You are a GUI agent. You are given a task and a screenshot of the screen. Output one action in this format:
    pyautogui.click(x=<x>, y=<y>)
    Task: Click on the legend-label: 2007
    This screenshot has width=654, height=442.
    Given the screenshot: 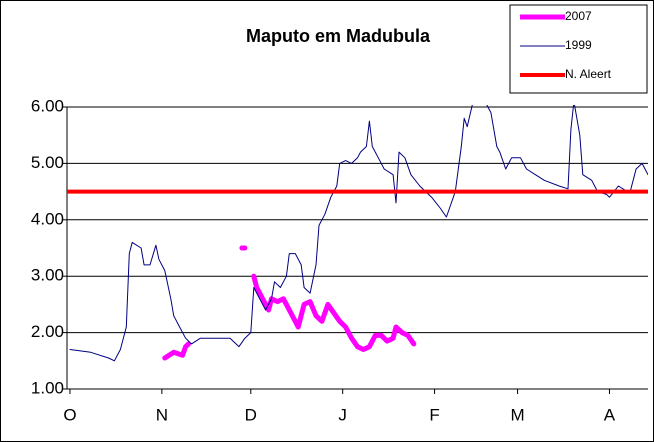 What is the action you would take?
    pyautogui.click(x=578, y=16)
    